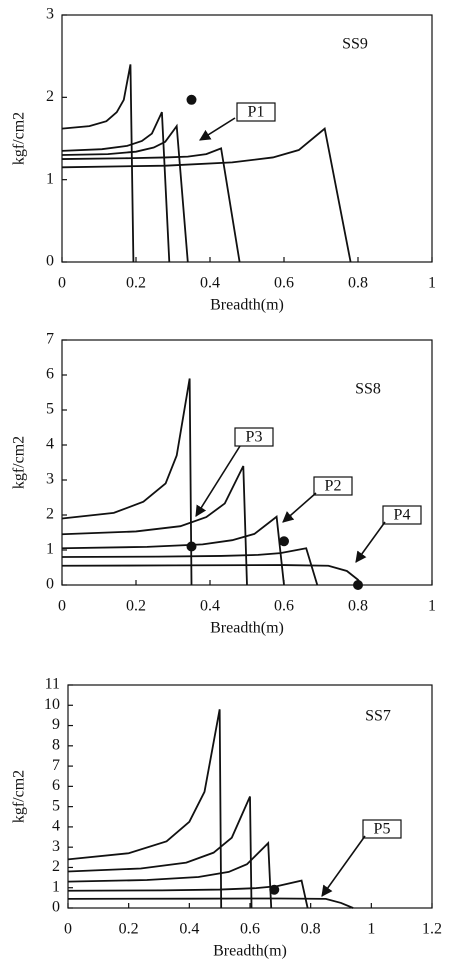 The width and height of the screenshot is (450, 979). Describe the element at coordinates (368, 389) in the screenshot. I see `chart-title: SS8` at that location.